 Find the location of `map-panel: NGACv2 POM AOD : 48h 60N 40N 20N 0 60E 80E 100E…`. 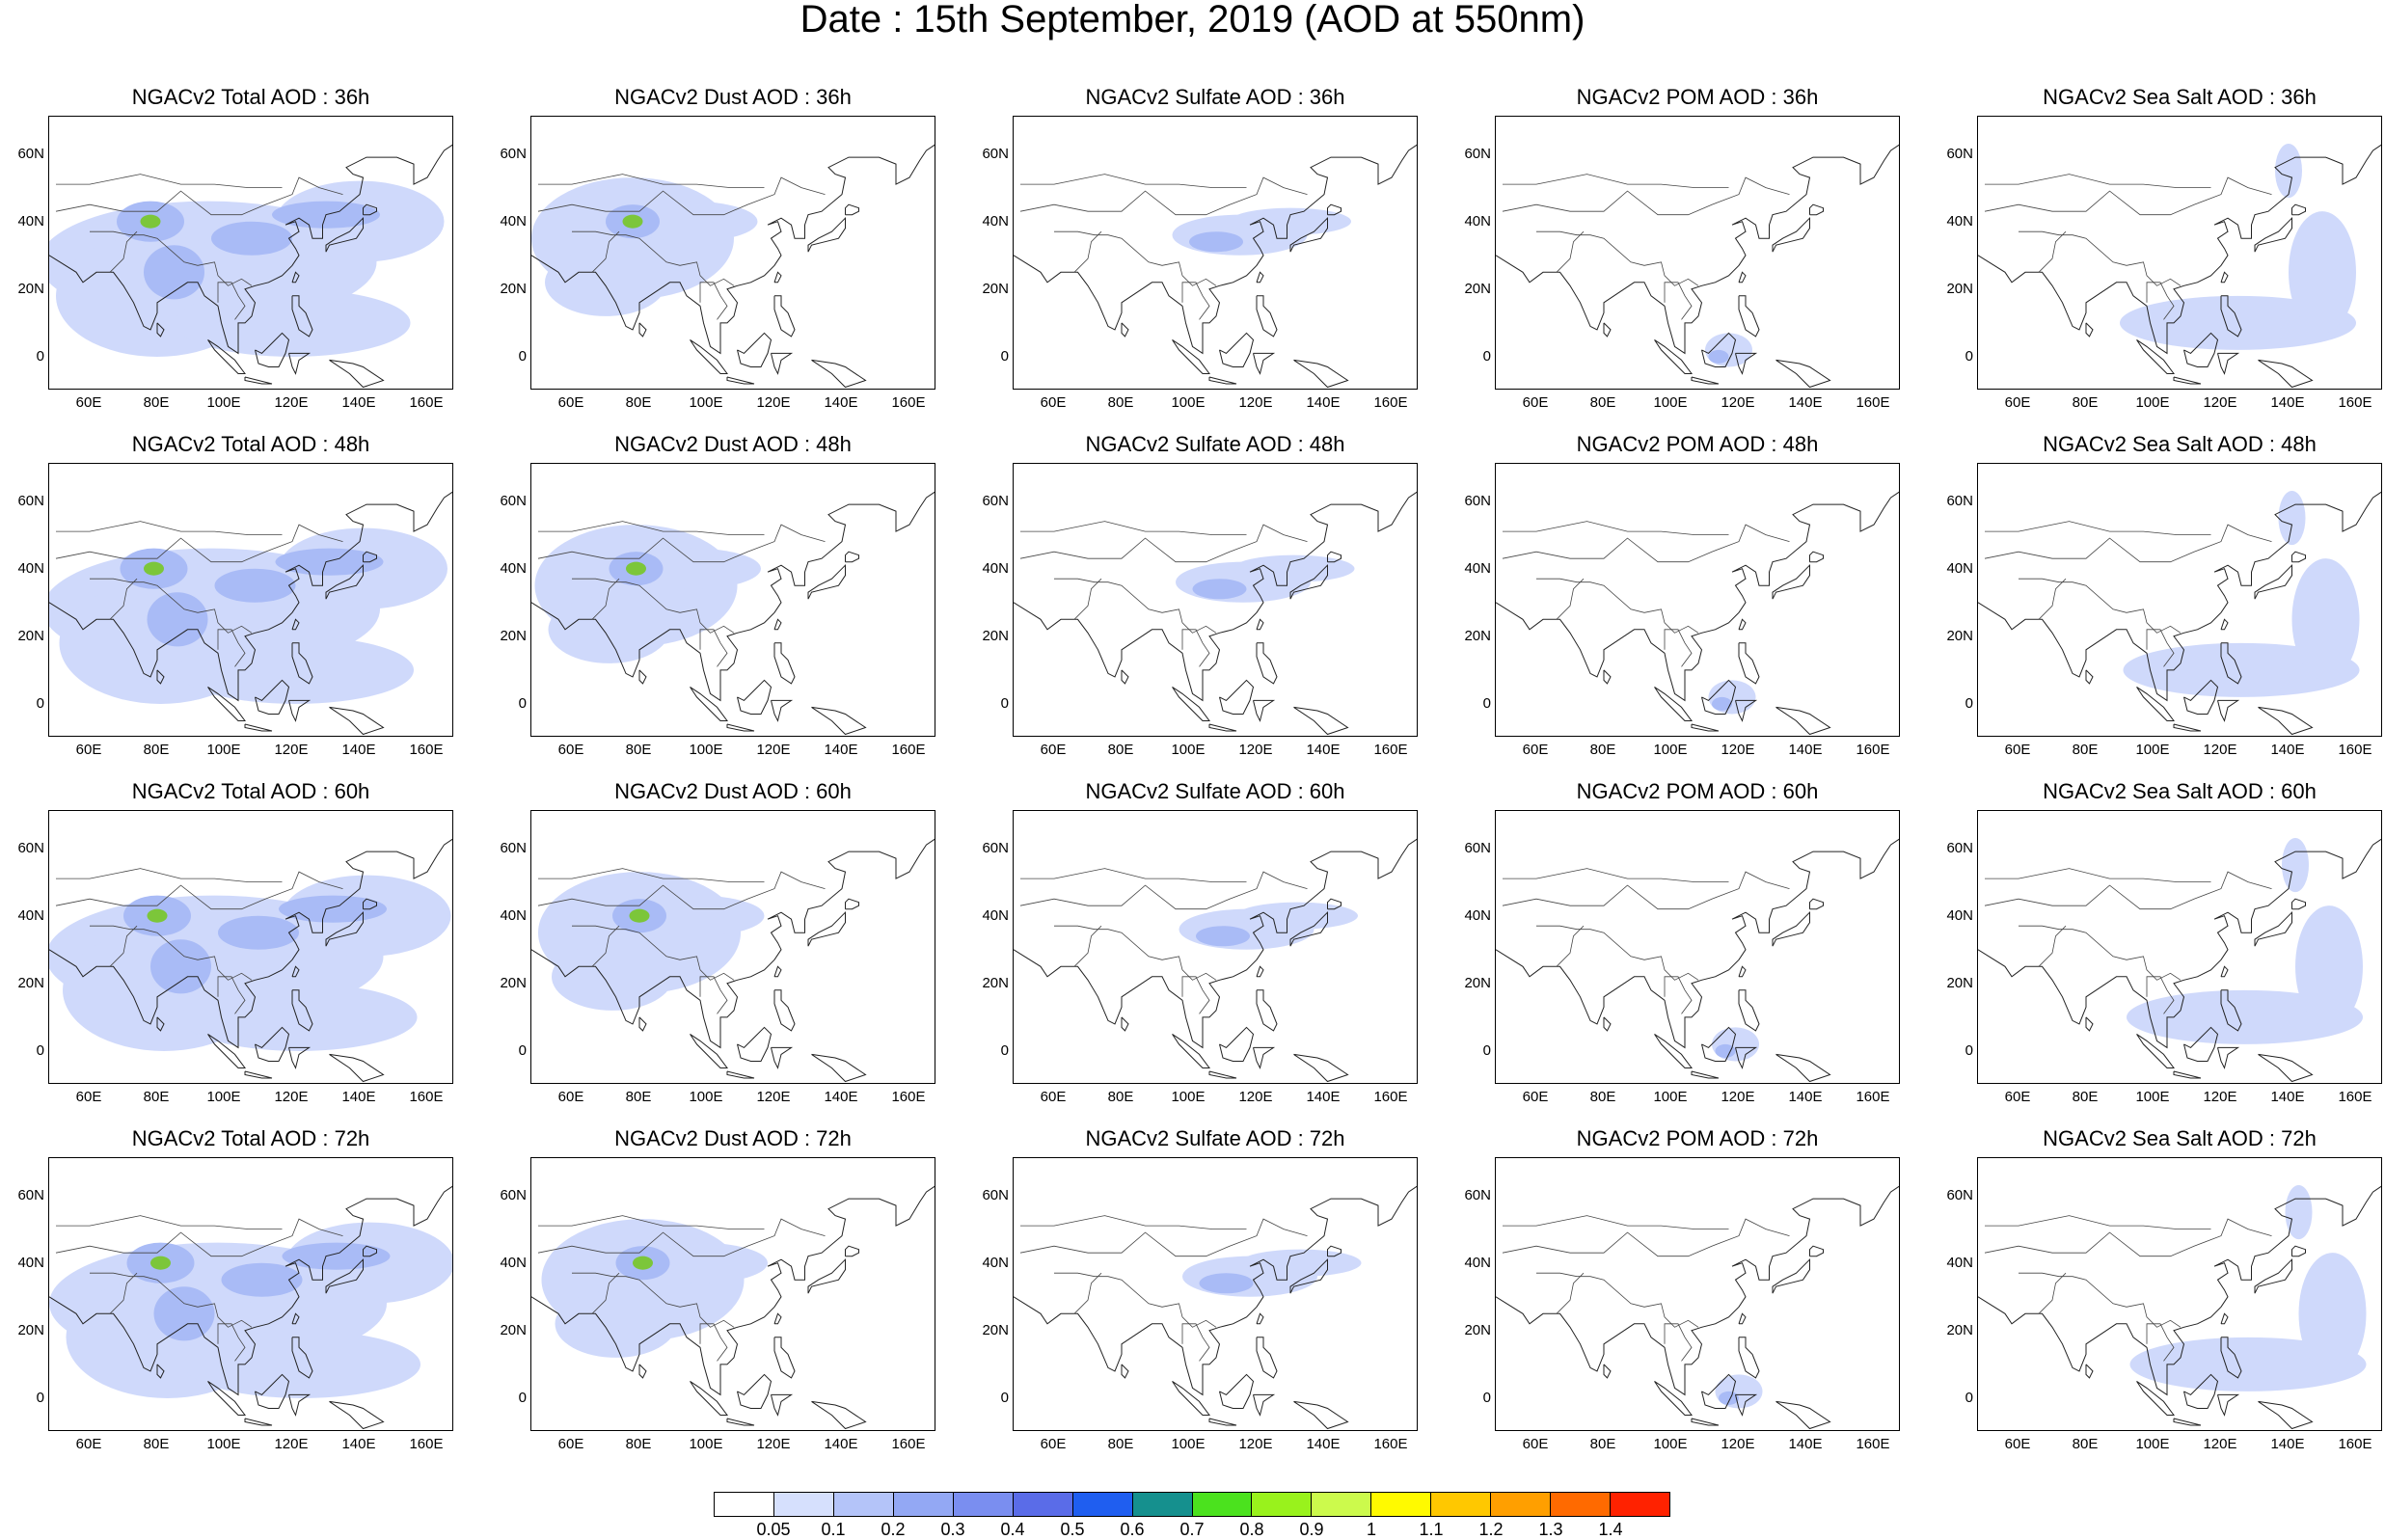

map-panel: NGACv2 POM AOD : 48h 60N 40N 20N 0 60E 80E 100E… is located at coordinates (1687, 596).